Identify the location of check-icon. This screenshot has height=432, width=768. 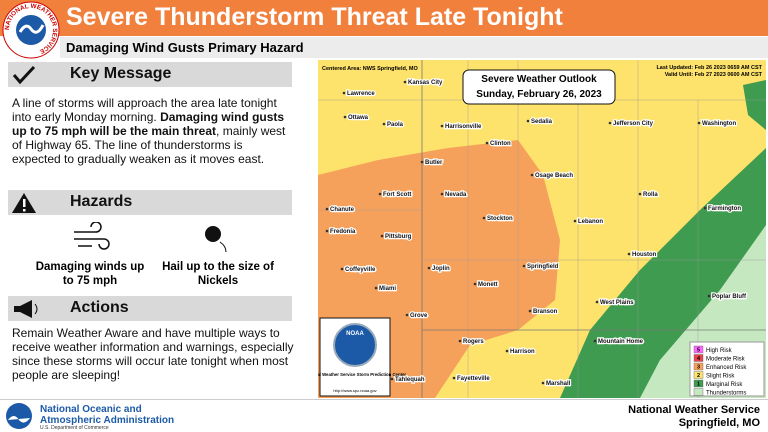
(24, 75).